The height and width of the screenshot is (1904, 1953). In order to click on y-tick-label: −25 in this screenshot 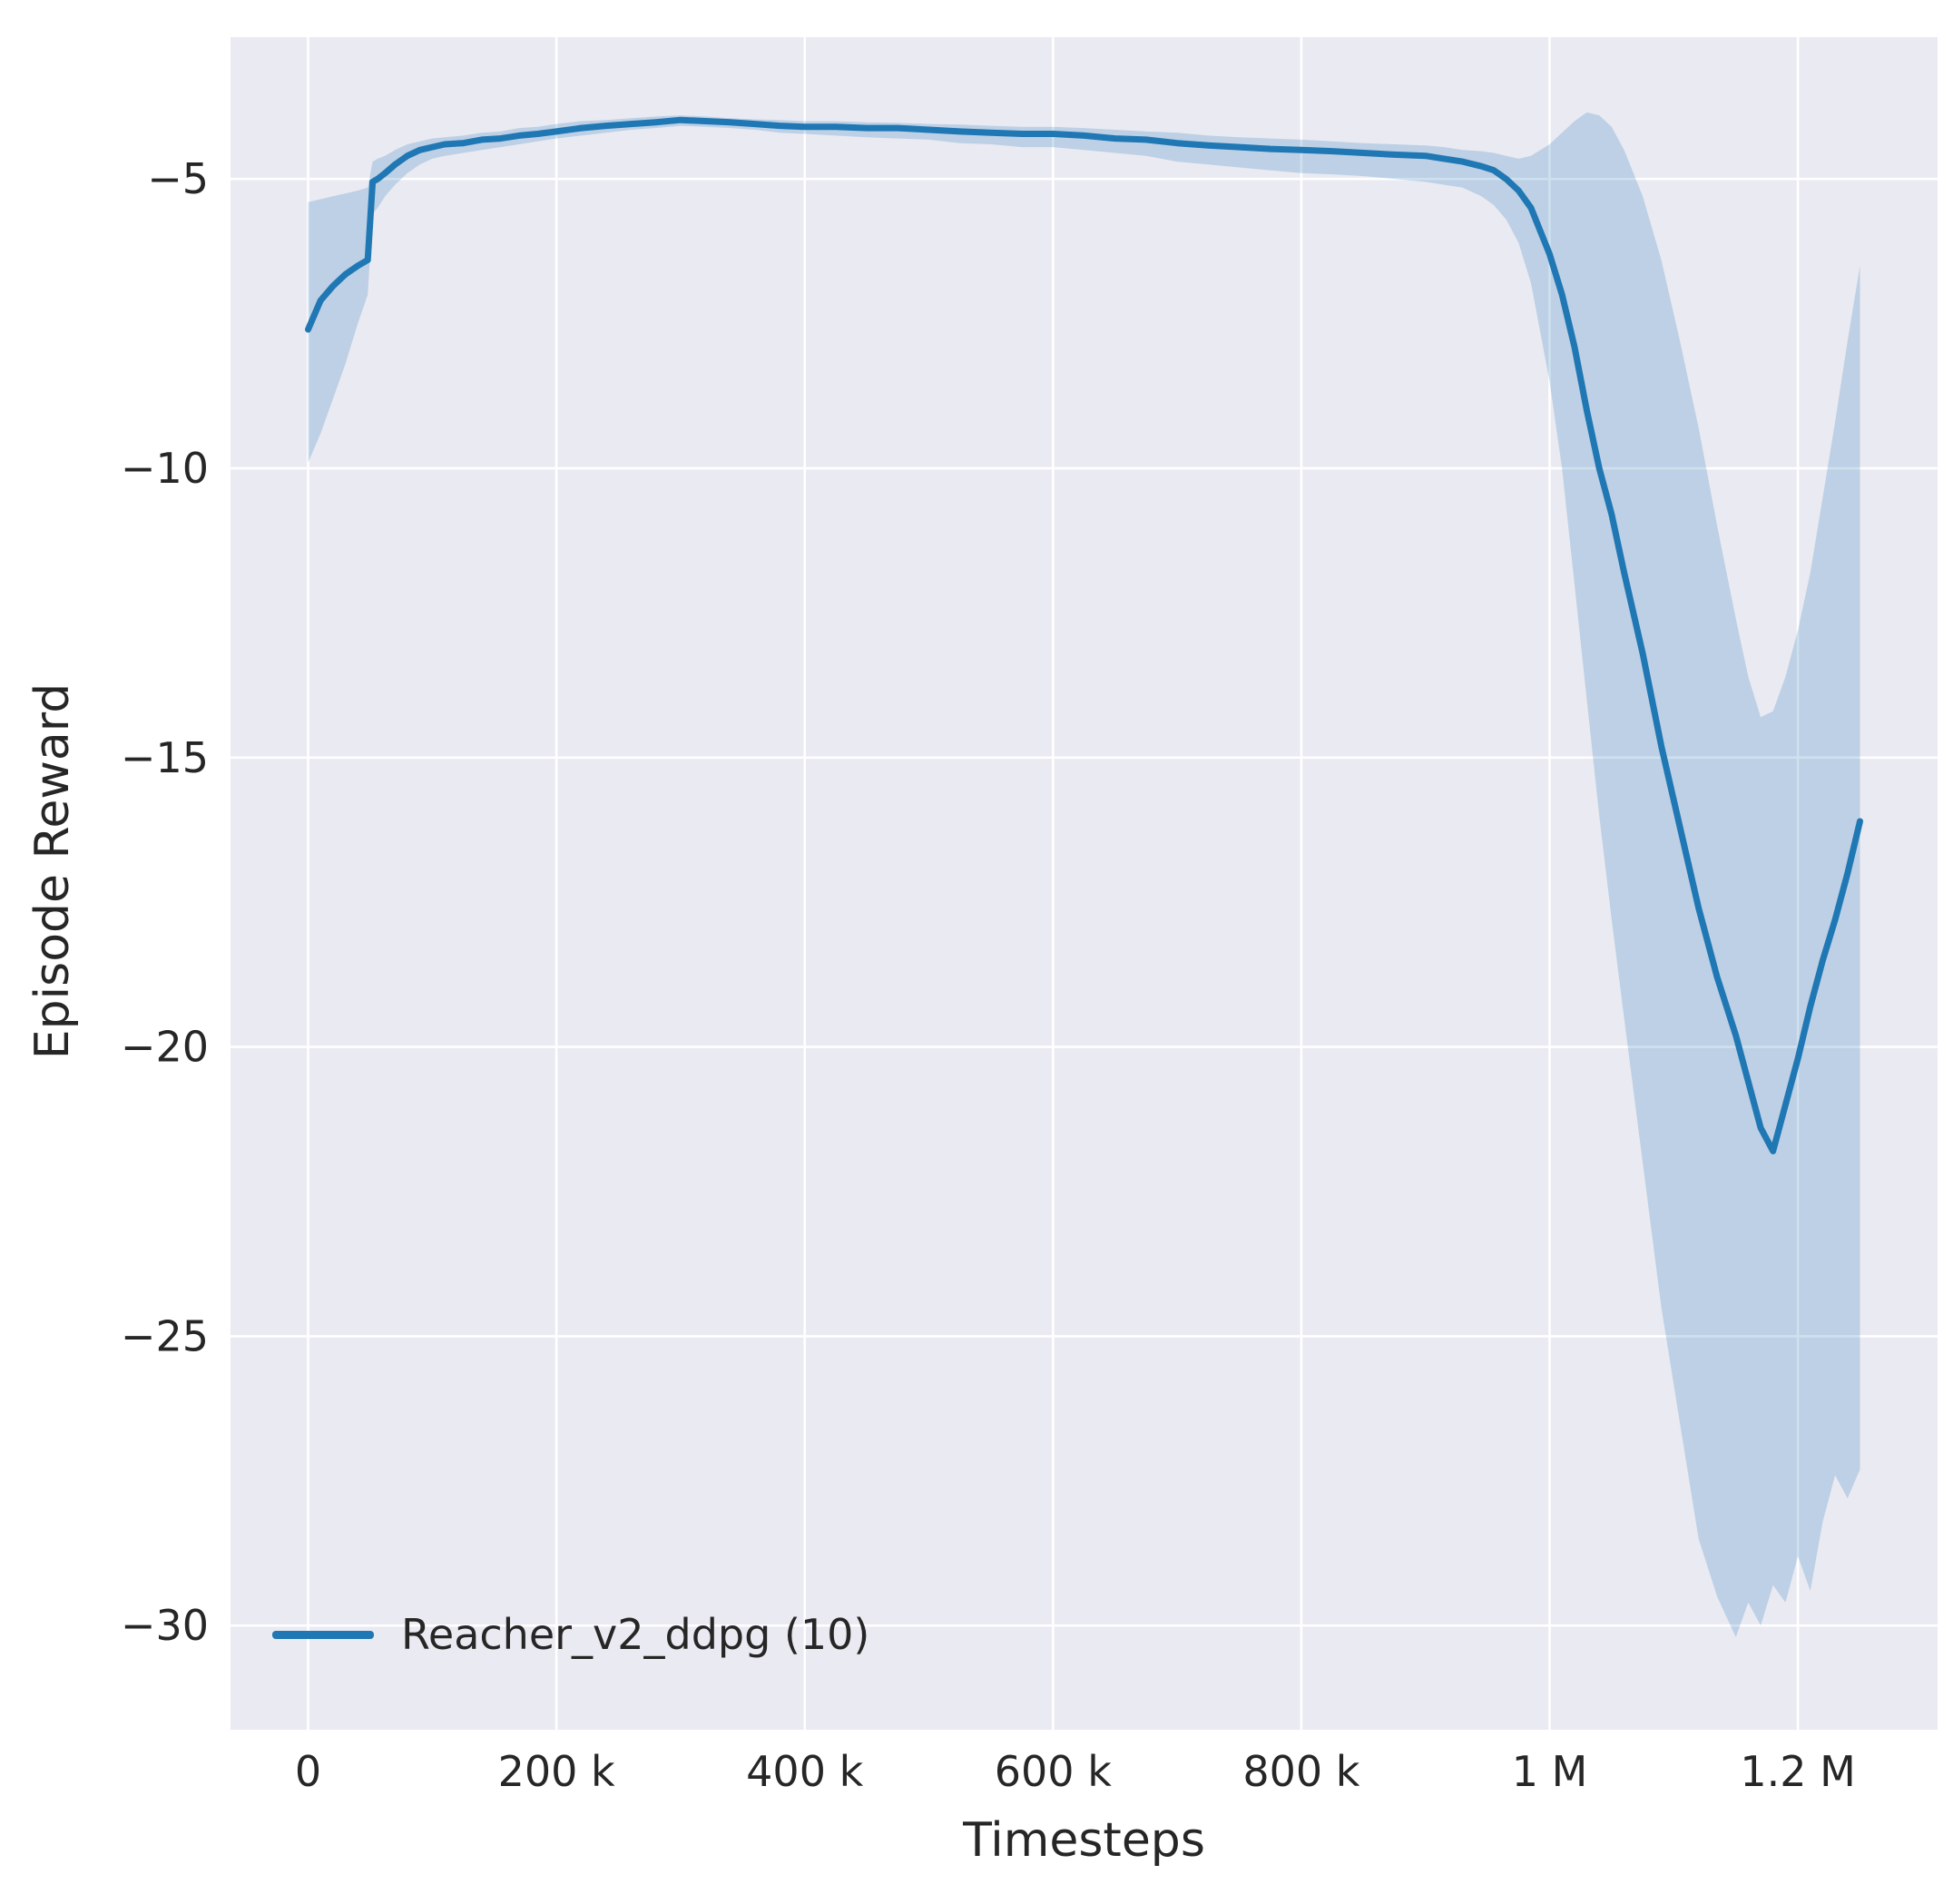, I will do `click(165, 1336)`.